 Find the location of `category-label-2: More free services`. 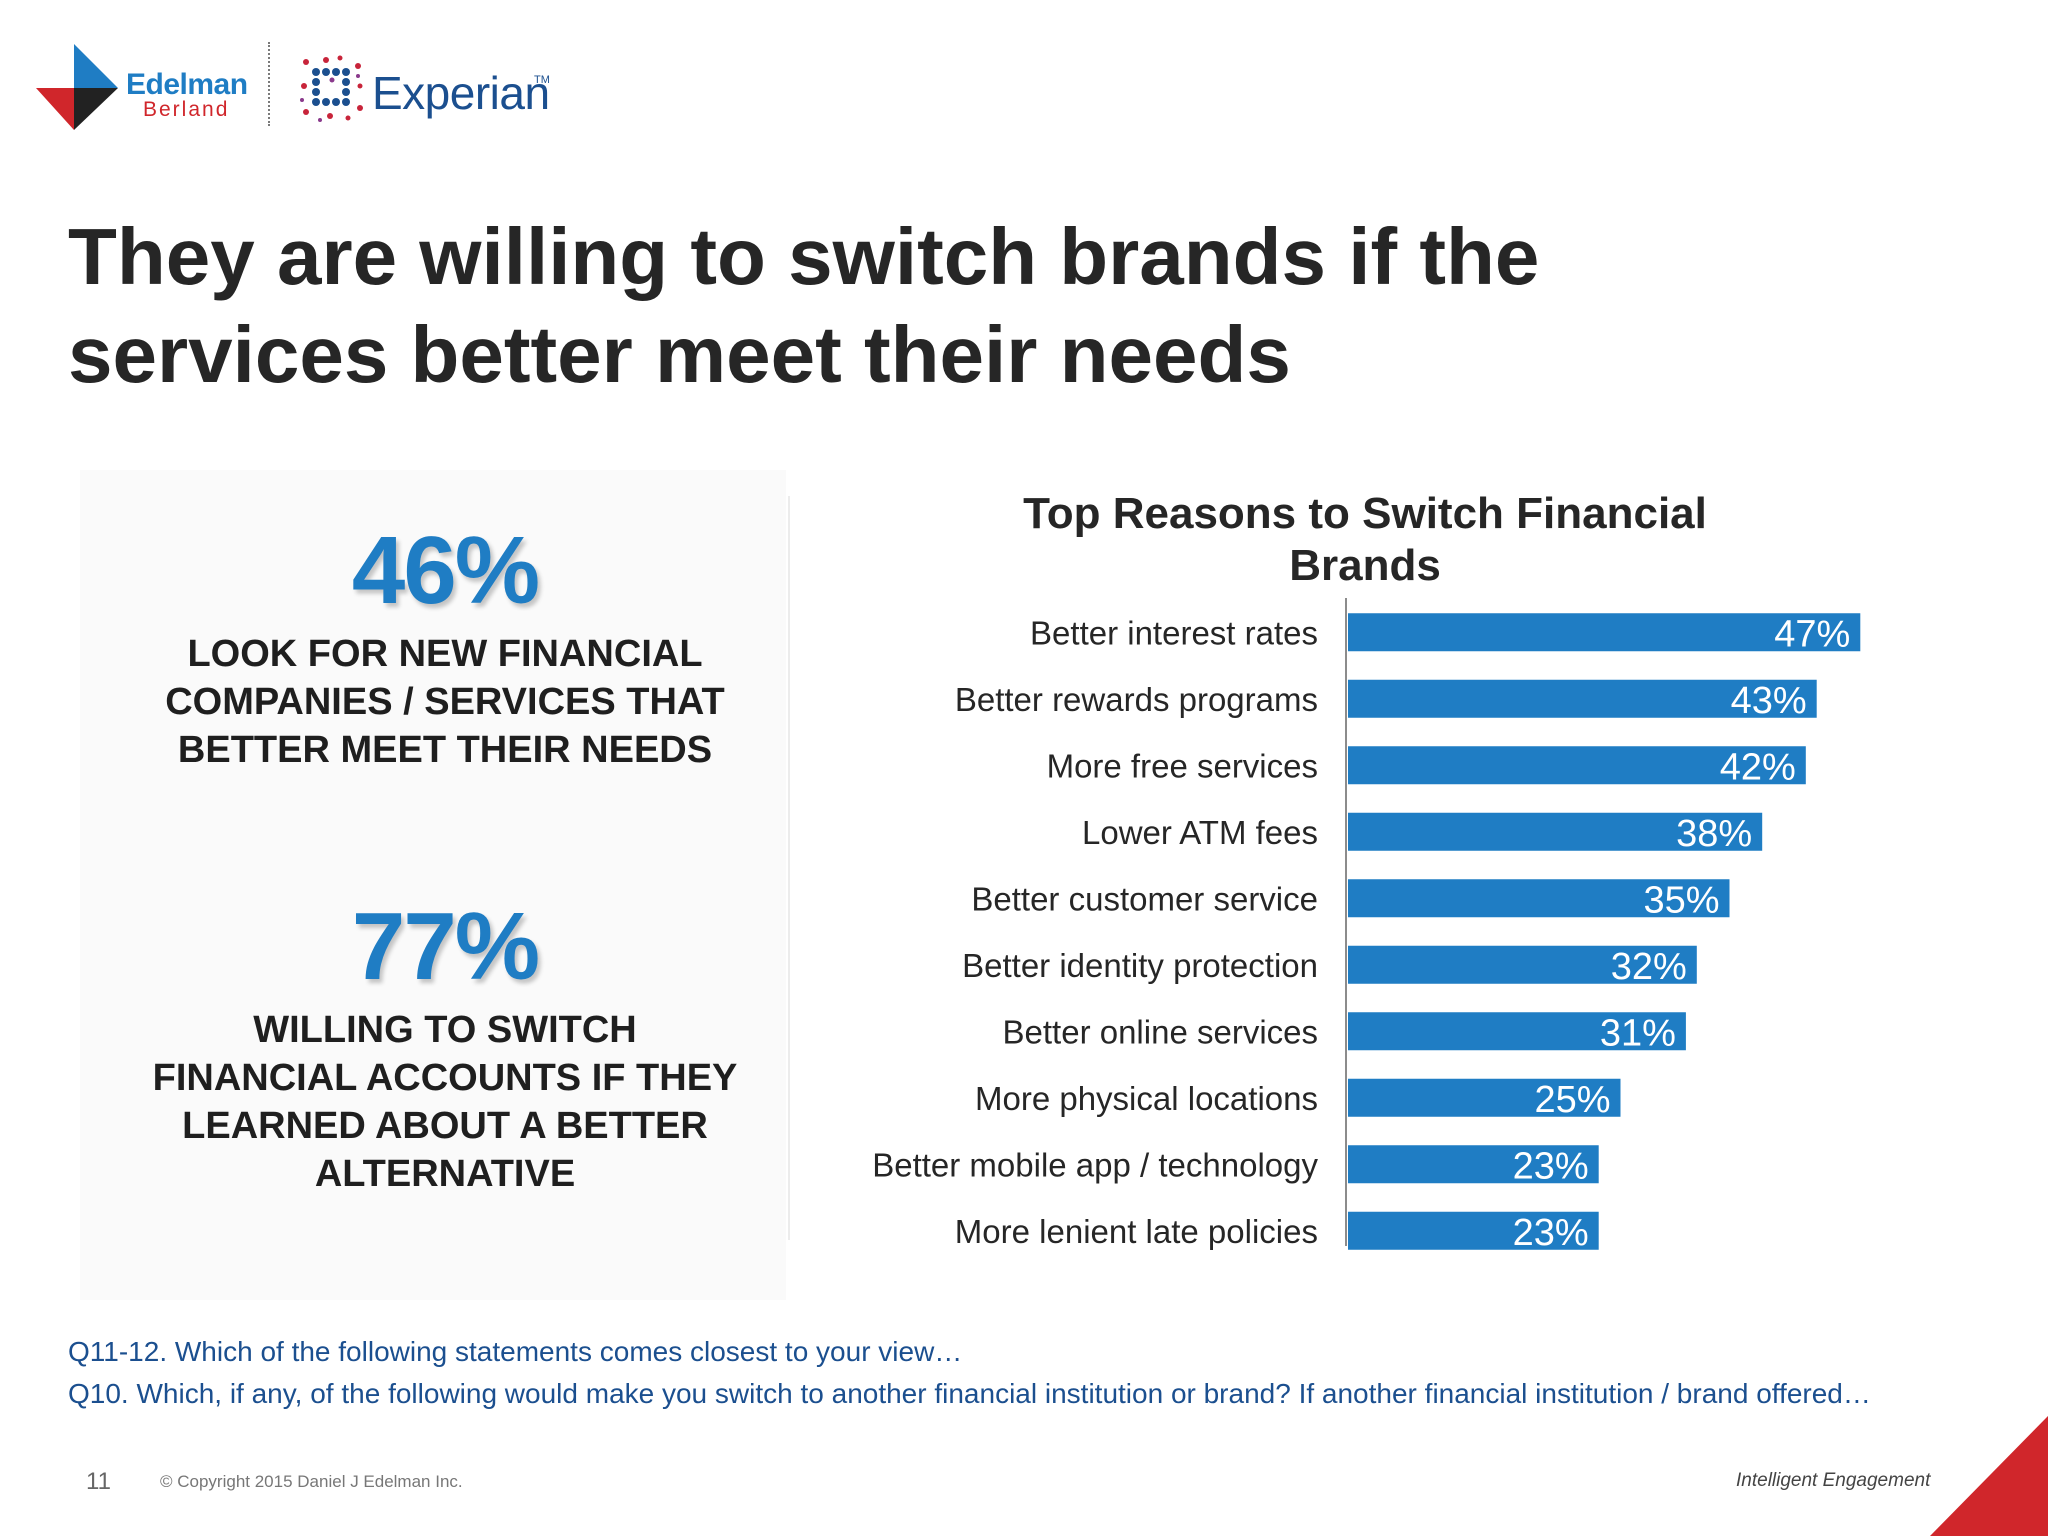

category-label-2: More free services is located at coordinates (1182, 765).